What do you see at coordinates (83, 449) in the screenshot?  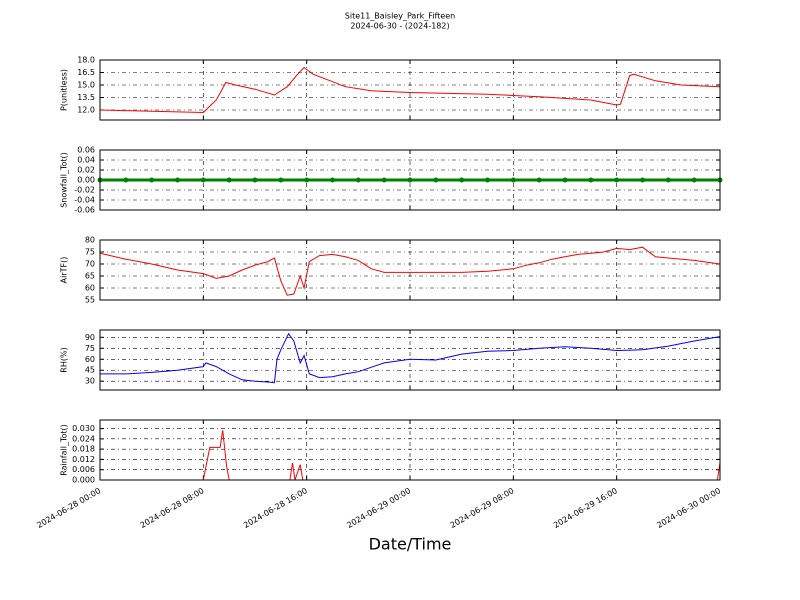 I see `y-tick-label: 0.018` at bounding box center [83, 449].